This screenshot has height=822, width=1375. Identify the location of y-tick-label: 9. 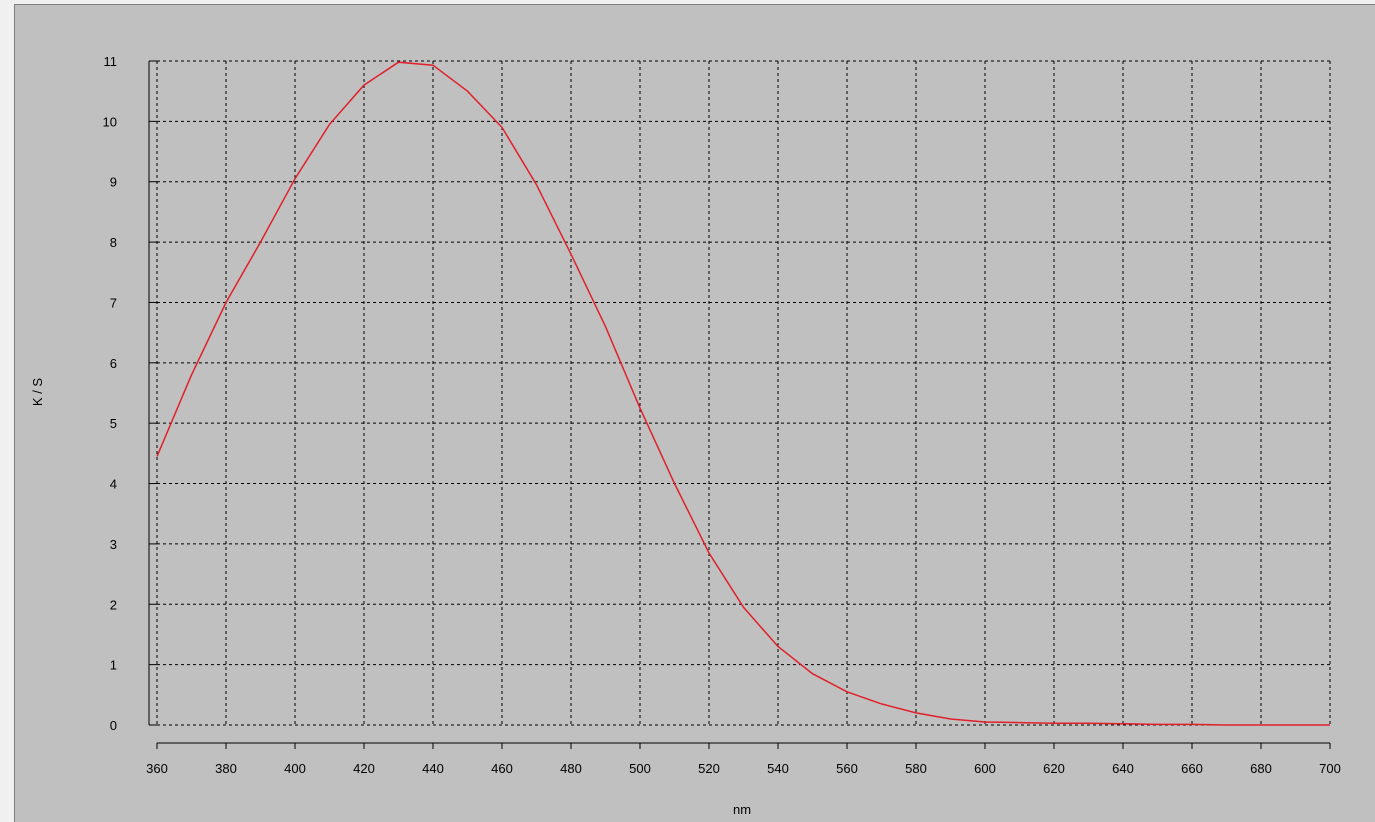
(113, 182).